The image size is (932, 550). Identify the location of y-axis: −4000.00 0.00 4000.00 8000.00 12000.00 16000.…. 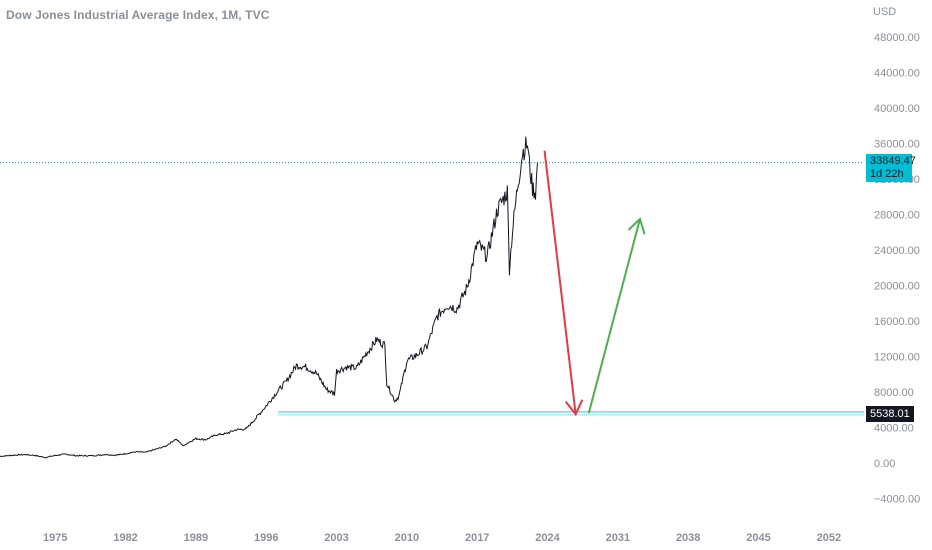
(897, 269).